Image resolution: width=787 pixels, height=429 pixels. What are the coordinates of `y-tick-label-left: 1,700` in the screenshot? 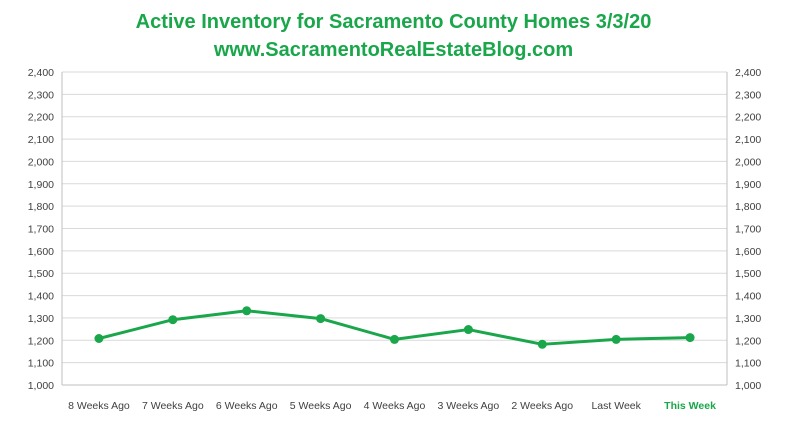 It's located at (41, 230).